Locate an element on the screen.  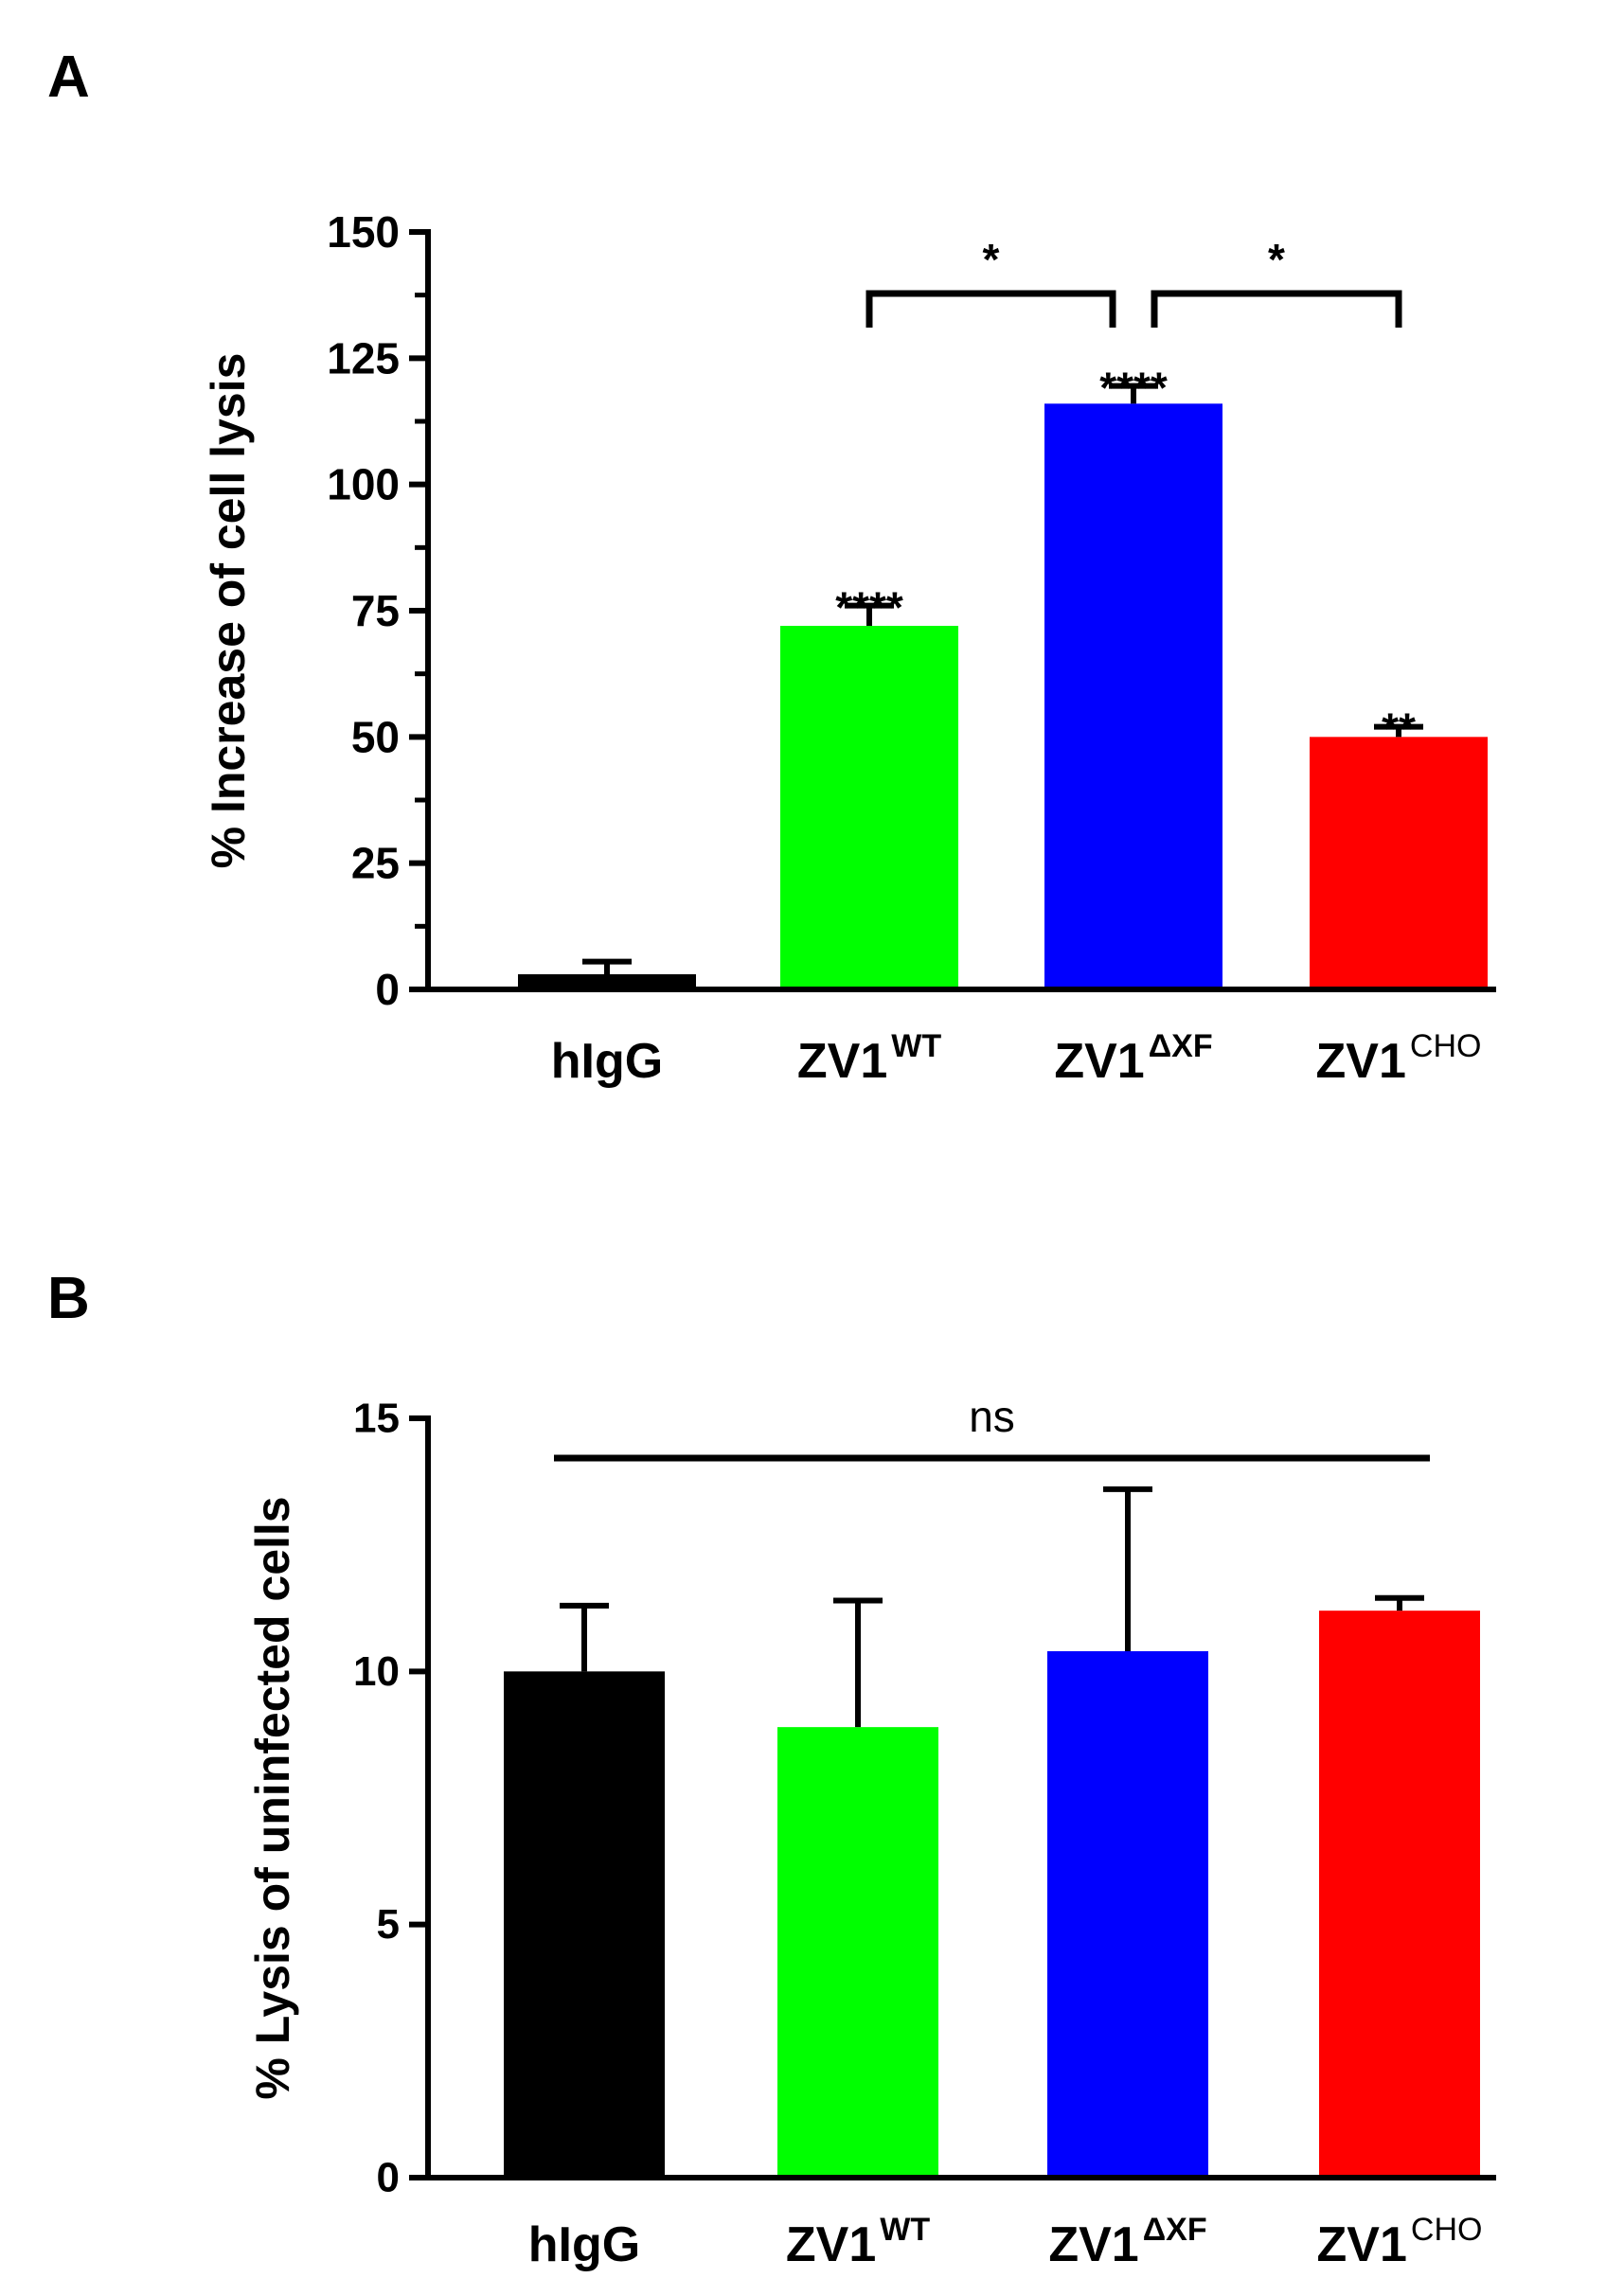
b-category-superscript-2: ΔXF is located at coordinates (1175, 2230).